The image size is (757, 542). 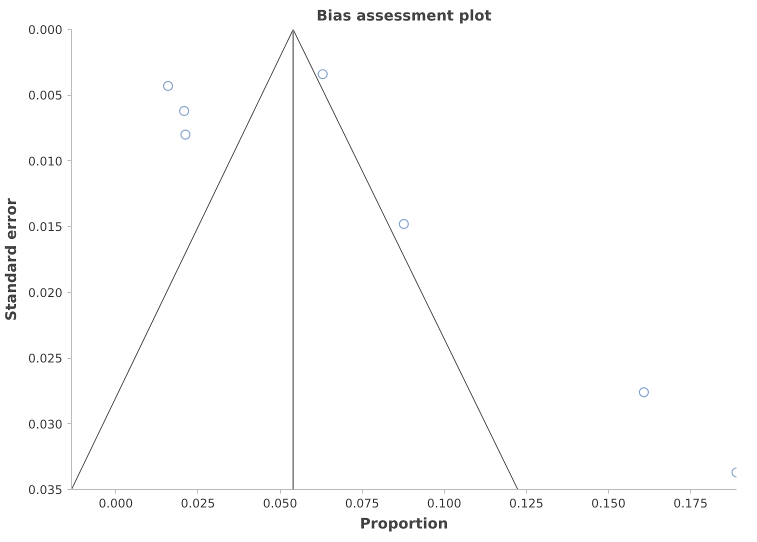 I want to click on y-tick-label: 0.030, so click(x=45, y=424).